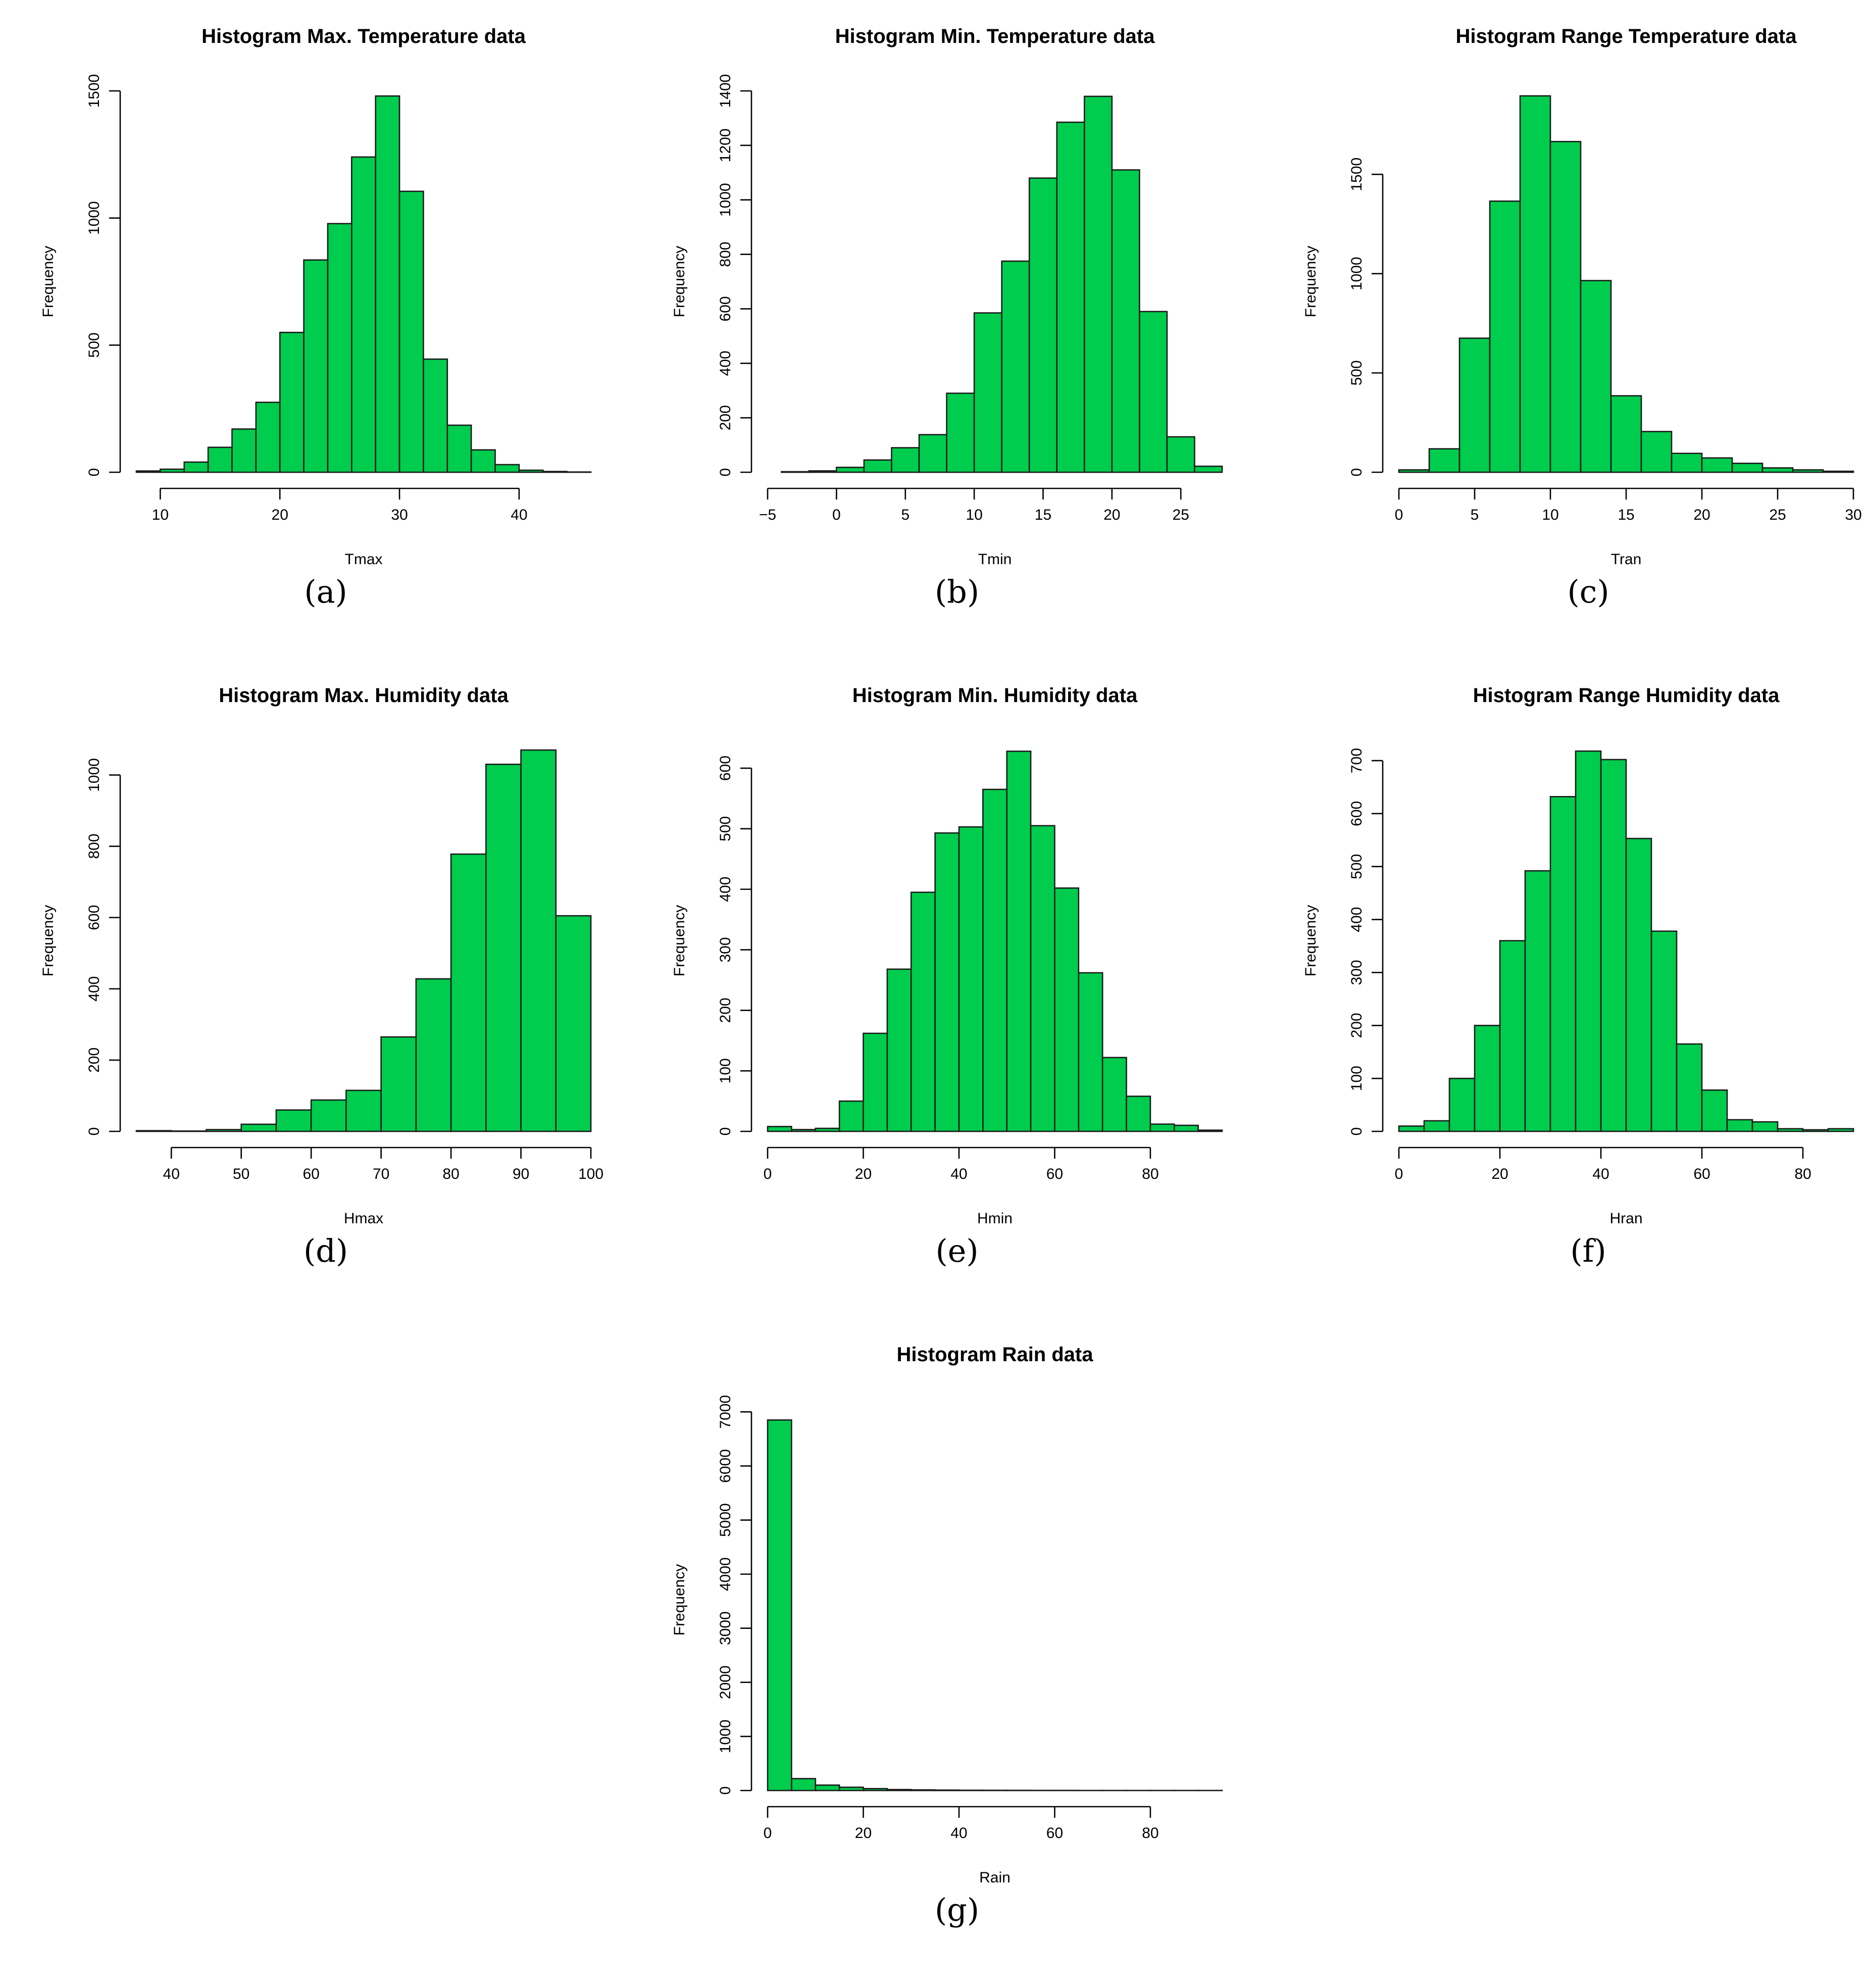  Describe the element at coordinates (726, 769) in the screenshot. I see `y-tick-label: 600` at that location.